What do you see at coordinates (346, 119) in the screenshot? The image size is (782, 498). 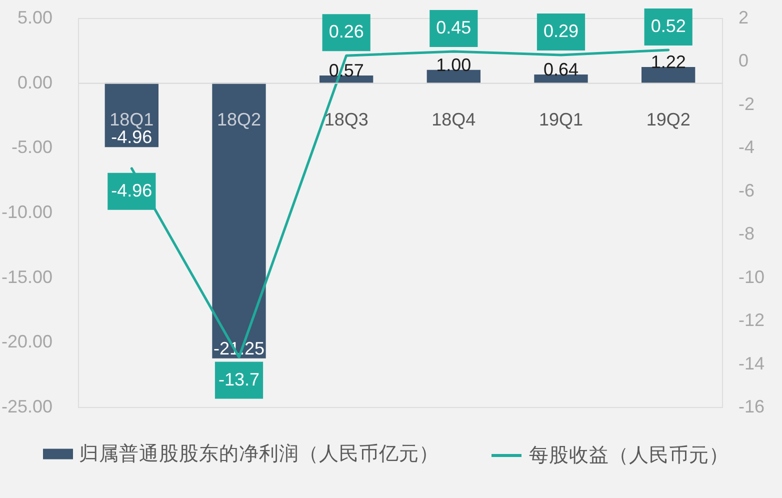 I see `x-tick-label: 18Q3` at bounding box center [346, 119].